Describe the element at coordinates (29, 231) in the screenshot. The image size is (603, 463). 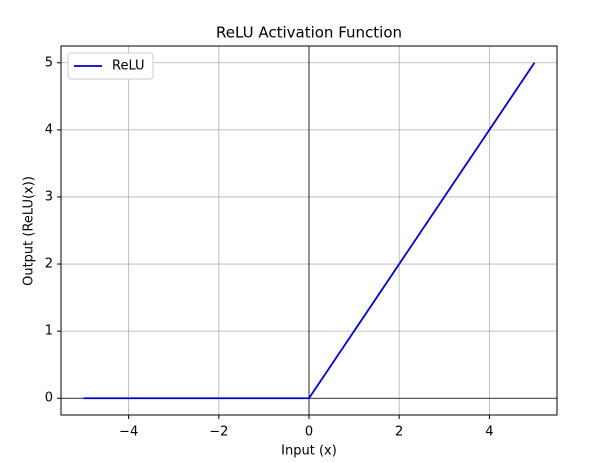
I see `y-axis-label: Output (ReLU(x))` at that location.